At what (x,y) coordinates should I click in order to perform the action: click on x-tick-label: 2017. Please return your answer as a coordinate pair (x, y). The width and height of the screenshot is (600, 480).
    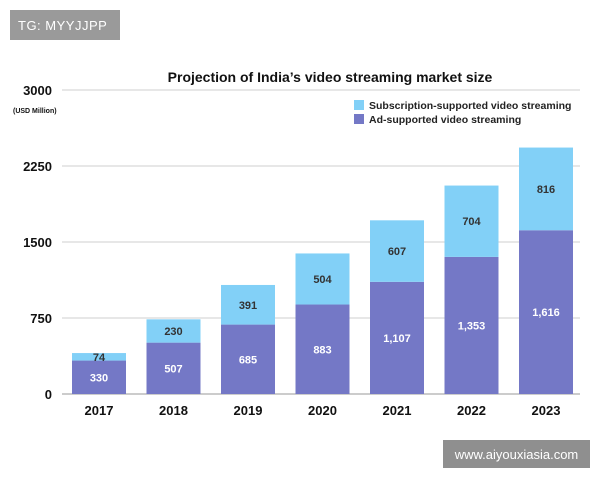
    Looking at the image, I should click on (99, 410).